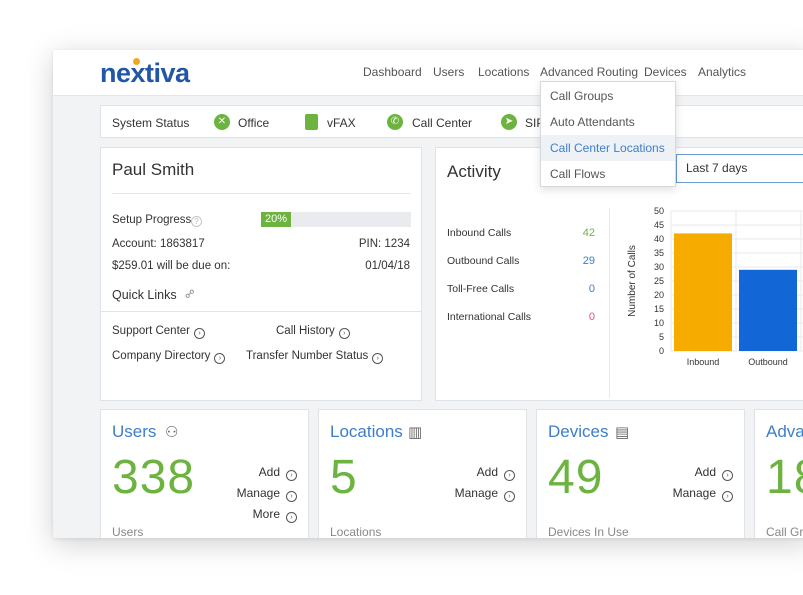  Describe the element at coordinates (305, 331) in the screenshot. I see `link-label: Call History` at that location.